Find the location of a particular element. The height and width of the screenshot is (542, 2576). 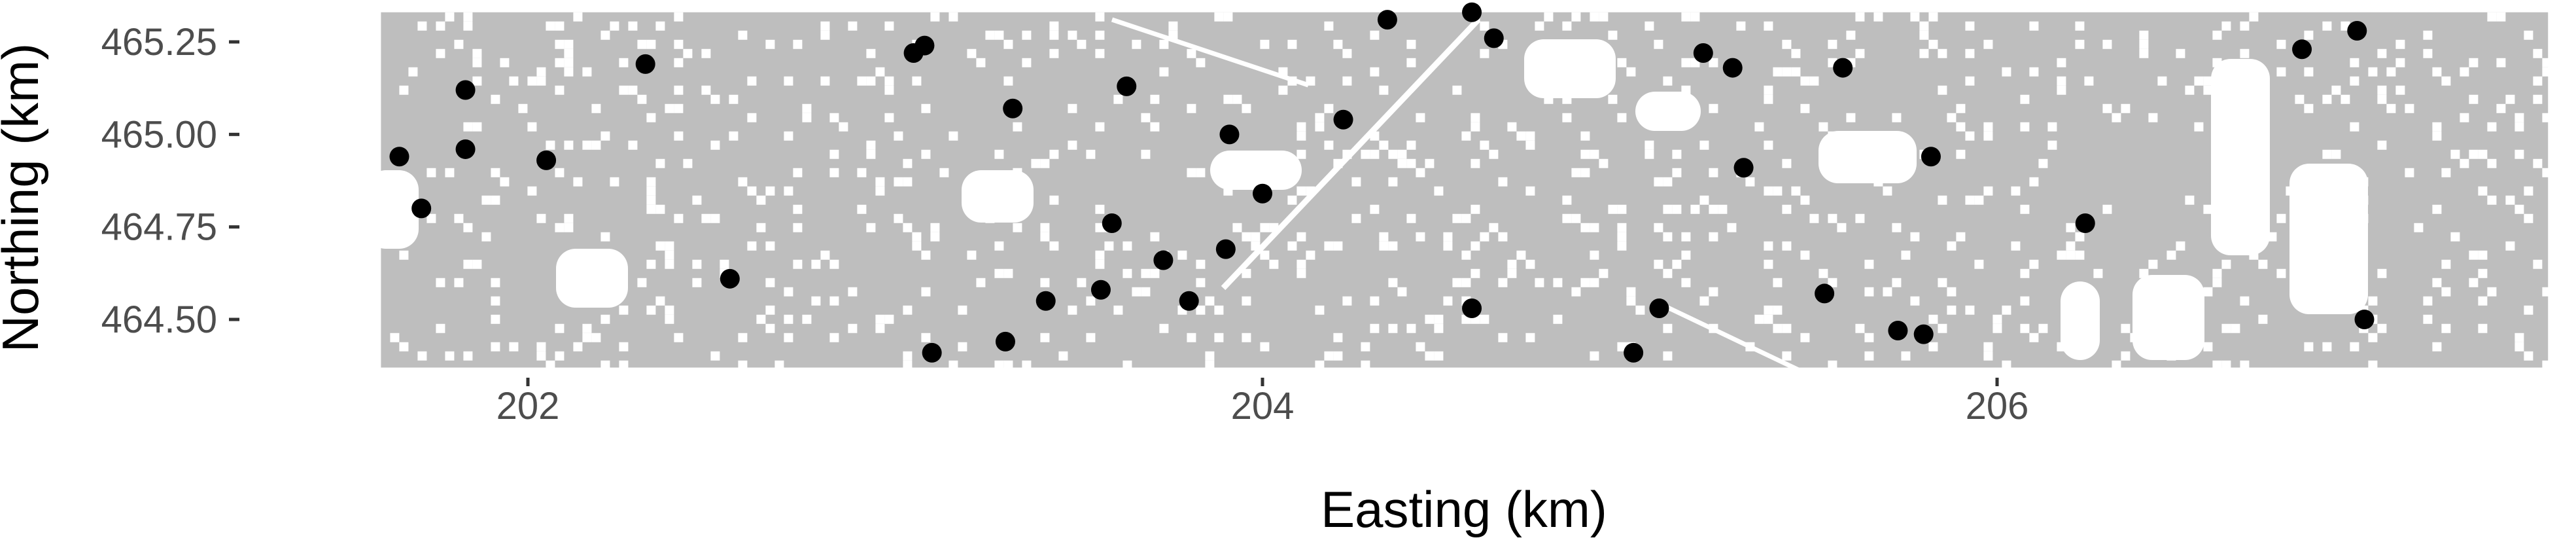

y-tick-label: 464.75 is located at coordinates (159, 227).